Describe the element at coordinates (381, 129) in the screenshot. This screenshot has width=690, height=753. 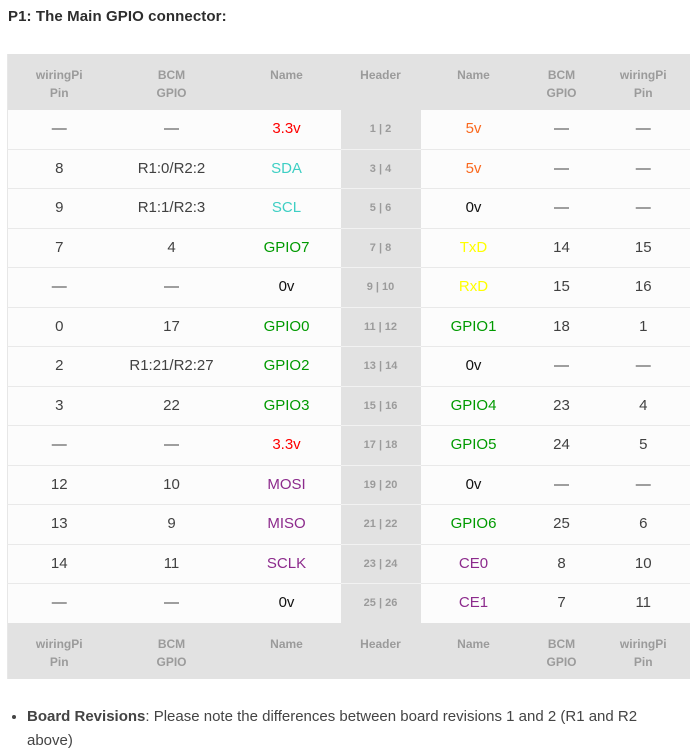
I see `header-pin-numbers: 1 | 2` at that location.